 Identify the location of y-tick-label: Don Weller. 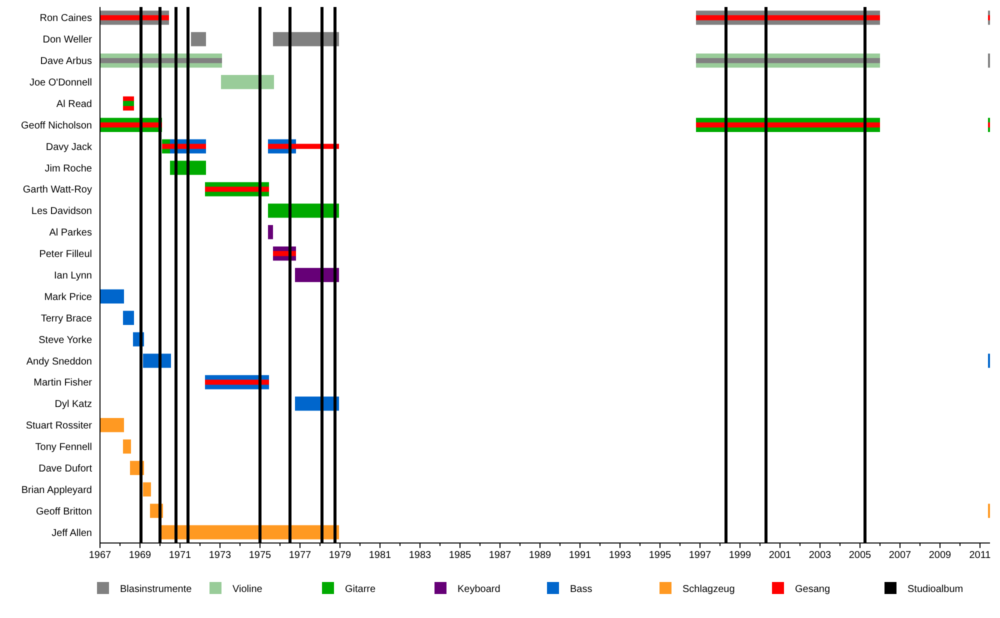
(67, 40).